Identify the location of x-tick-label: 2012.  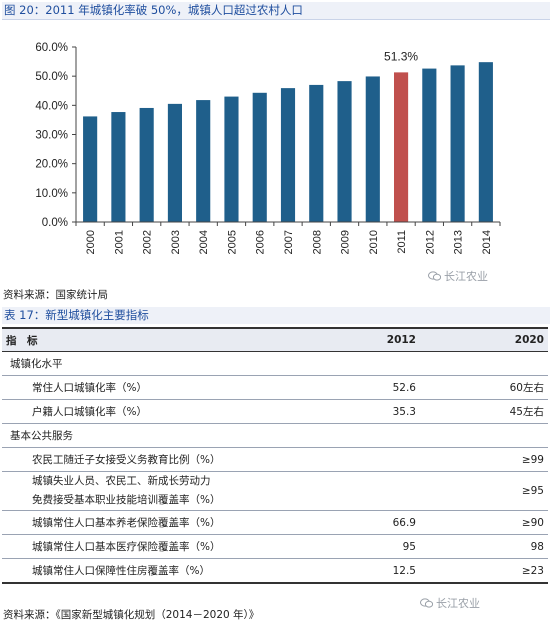
(430, 242).